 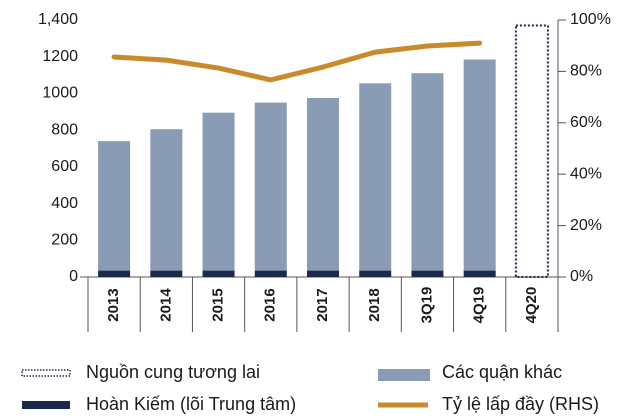 I want to click on x-tick-label: 4Q19, so click(x=479, y=305).